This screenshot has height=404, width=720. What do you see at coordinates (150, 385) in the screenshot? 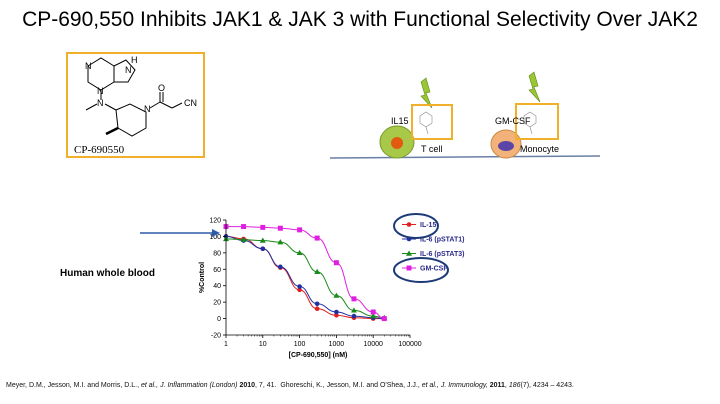
I see `cite1-etal: et al.,` at bounding box center [150, 385].